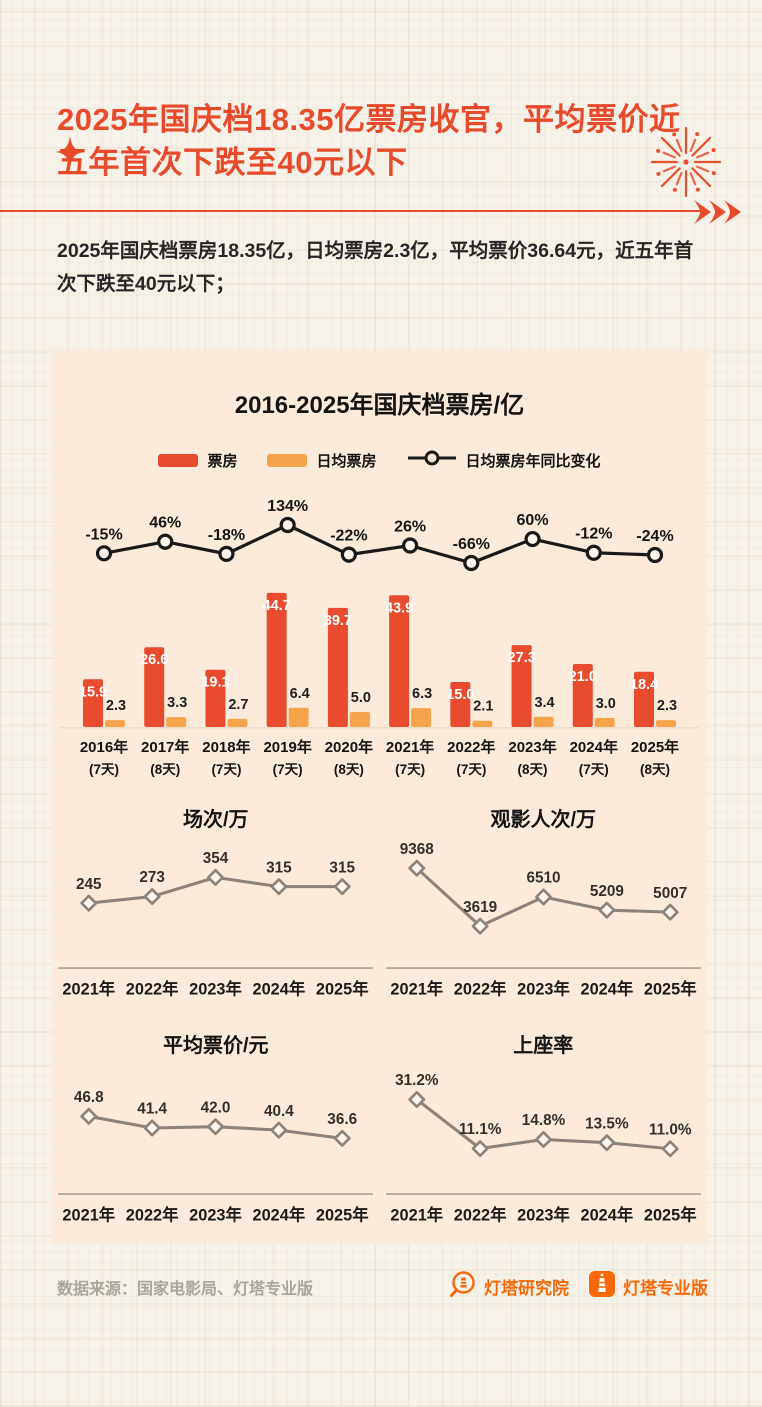  I want to click on svg-text: 245, so click(89, 884).